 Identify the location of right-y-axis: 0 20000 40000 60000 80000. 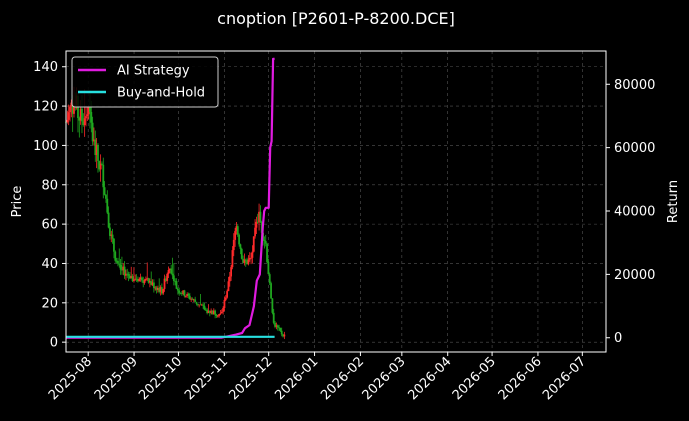
(630, 212).